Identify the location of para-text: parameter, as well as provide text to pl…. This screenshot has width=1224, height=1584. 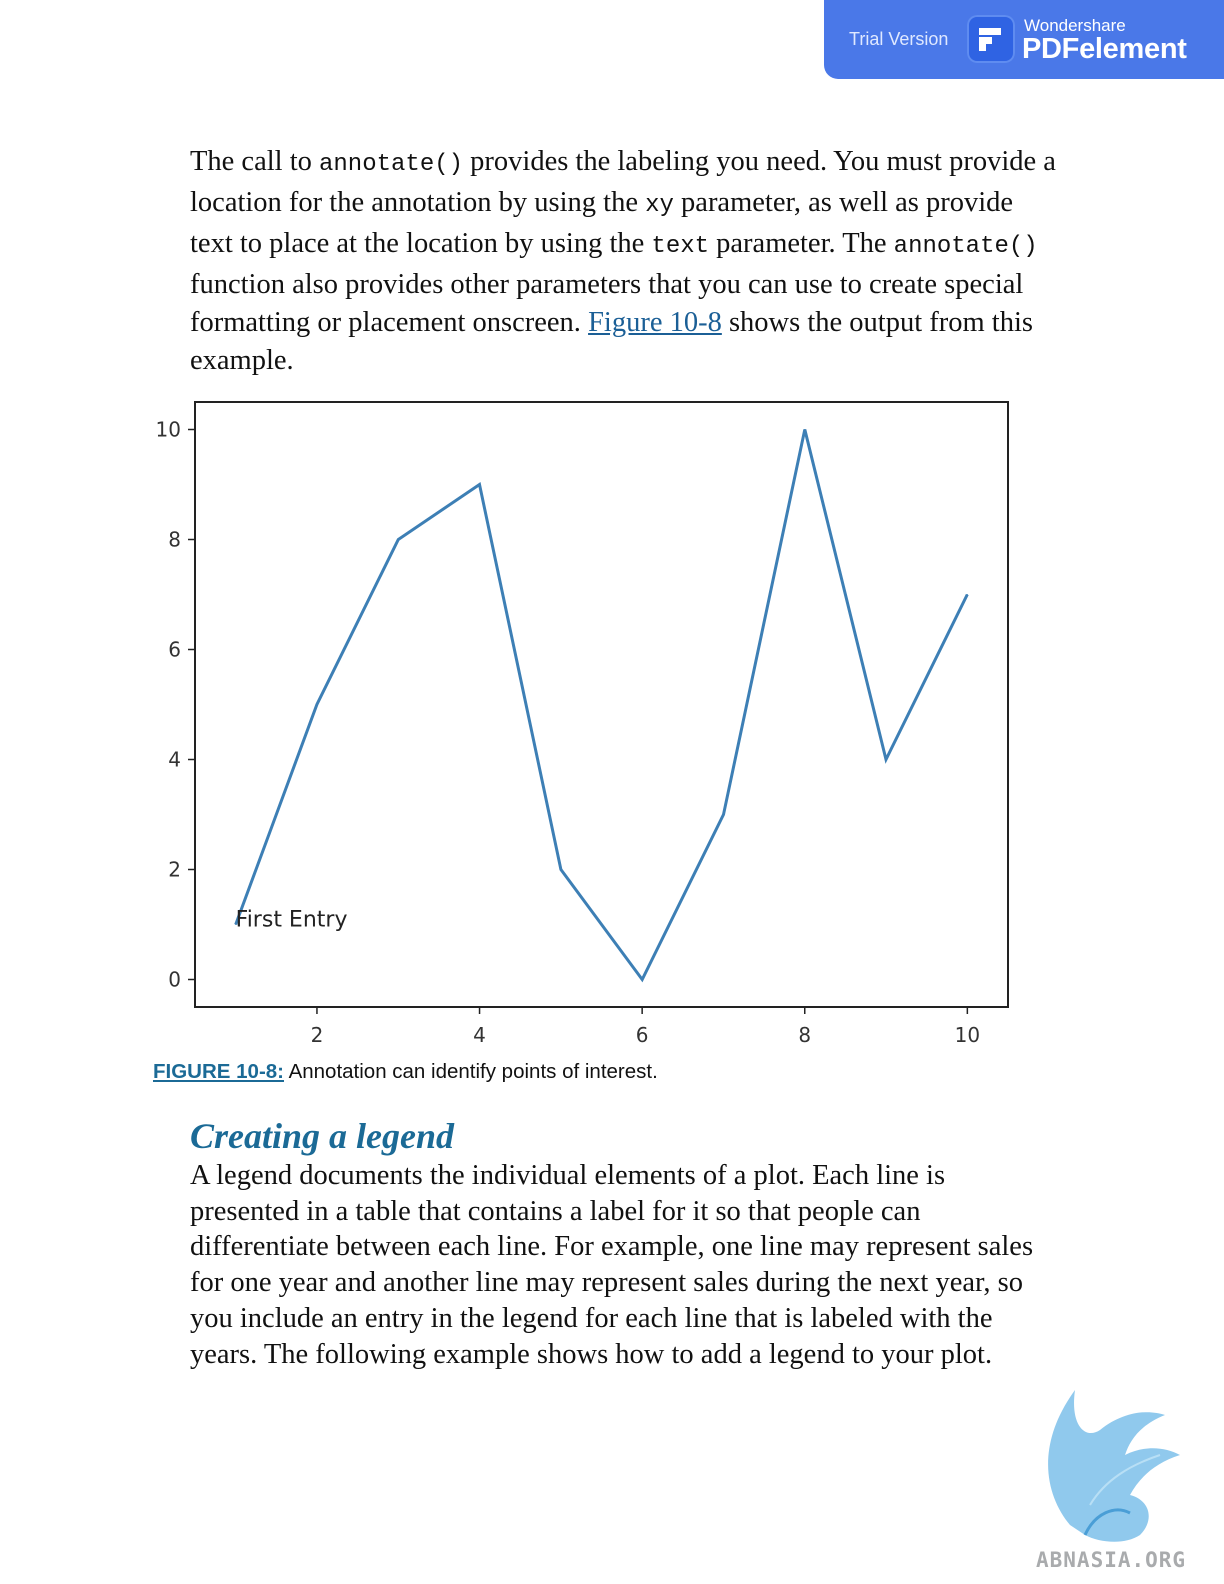
(602, 223).